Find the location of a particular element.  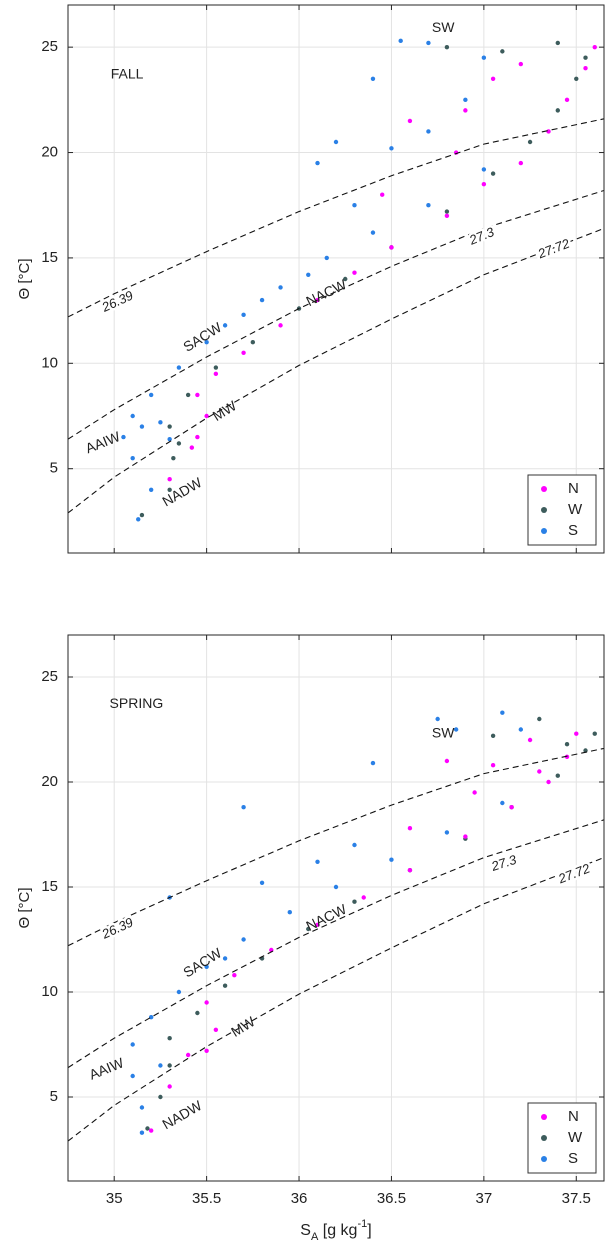

x-tick-label: 36.5 is located at coordinates (391, 1198).